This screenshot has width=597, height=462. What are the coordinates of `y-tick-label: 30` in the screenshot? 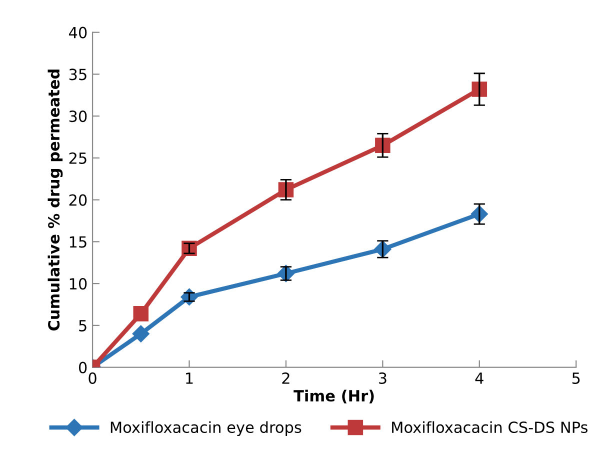 It's located at (78, 116).